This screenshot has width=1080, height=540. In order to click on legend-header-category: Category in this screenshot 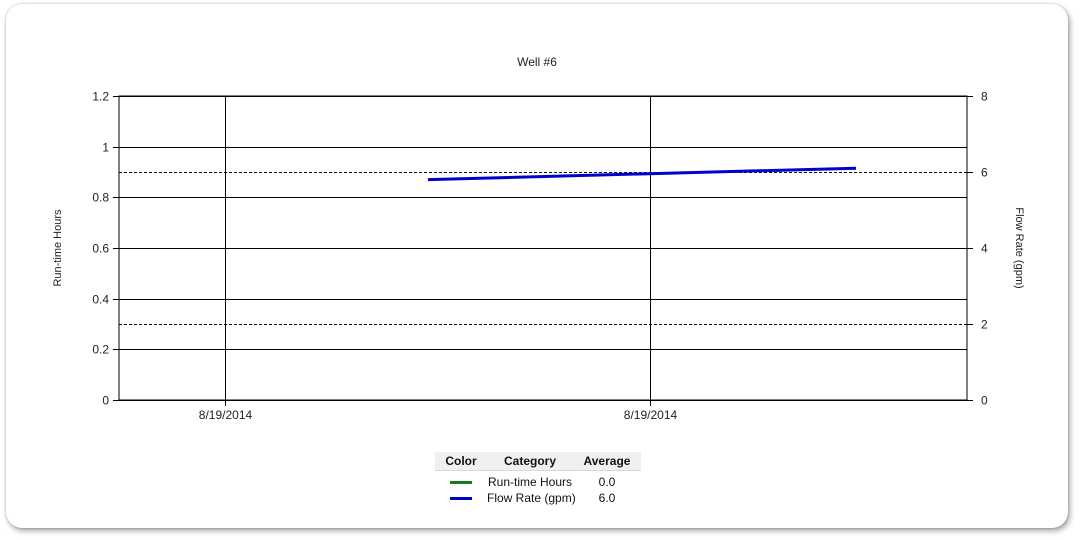, I will do `click(529, 461)`.